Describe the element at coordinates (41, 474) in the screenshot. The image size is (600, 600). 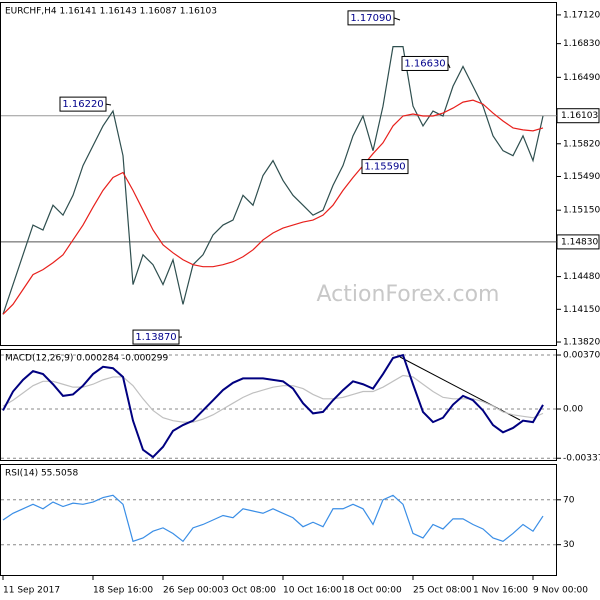
I see `panel-title: RSI(14) 55.5058` at that location.